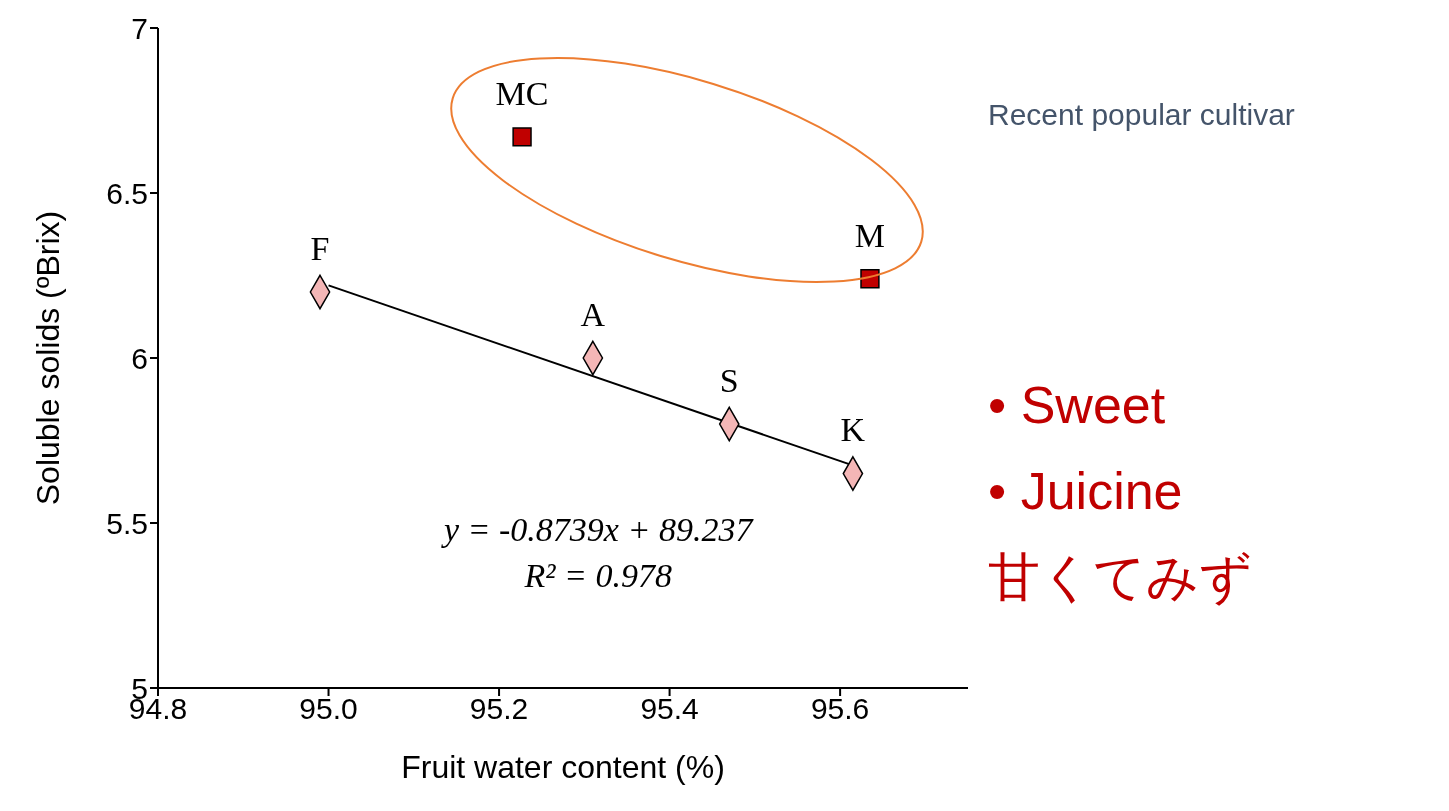 The width and height of the screenshot is (1449, 811). What do you see at coordinates (840, 709) in the screenshot?
I see `x-tick-label: 95.6` at bounding box center [840, 709].